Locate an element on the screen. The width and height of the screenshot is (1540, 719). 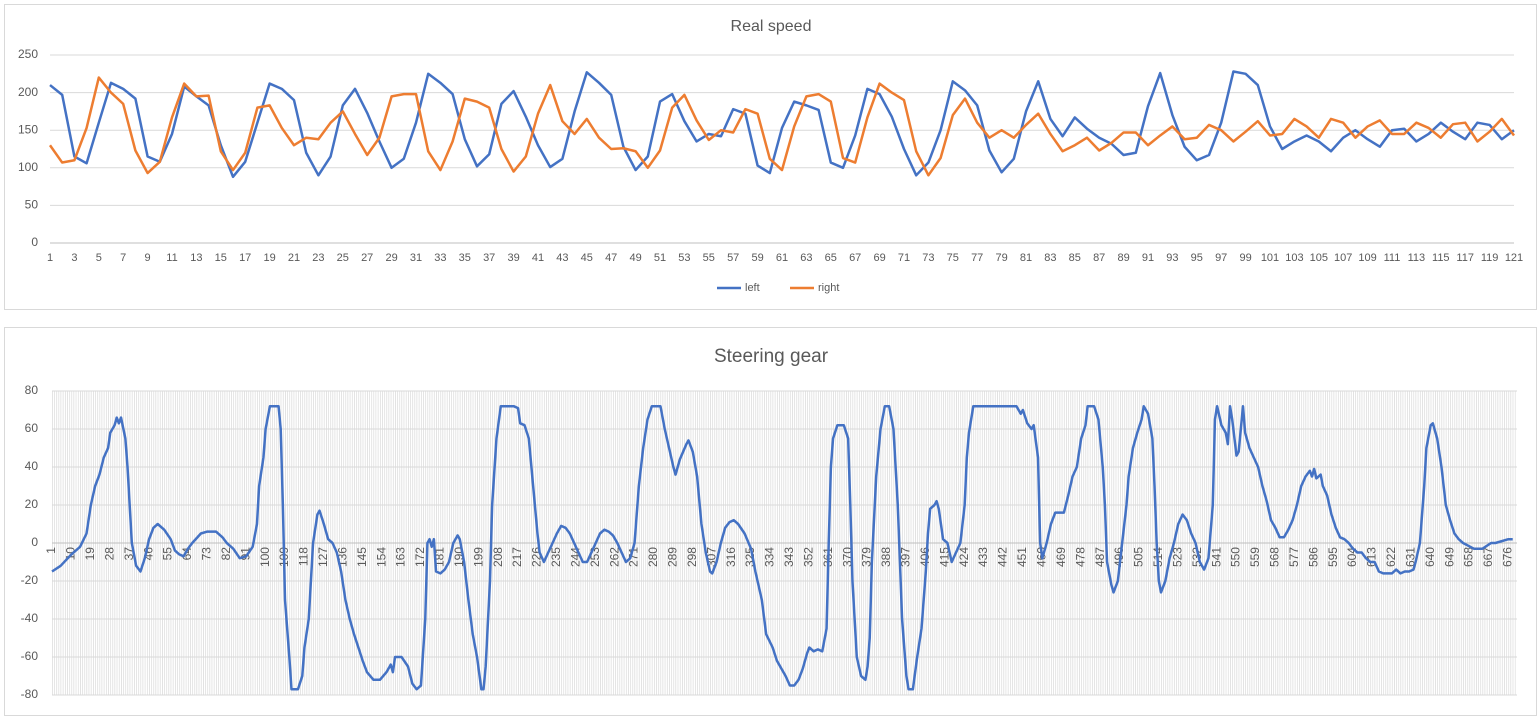
y-tick-label: 250 is located at coordinates (28, 54).